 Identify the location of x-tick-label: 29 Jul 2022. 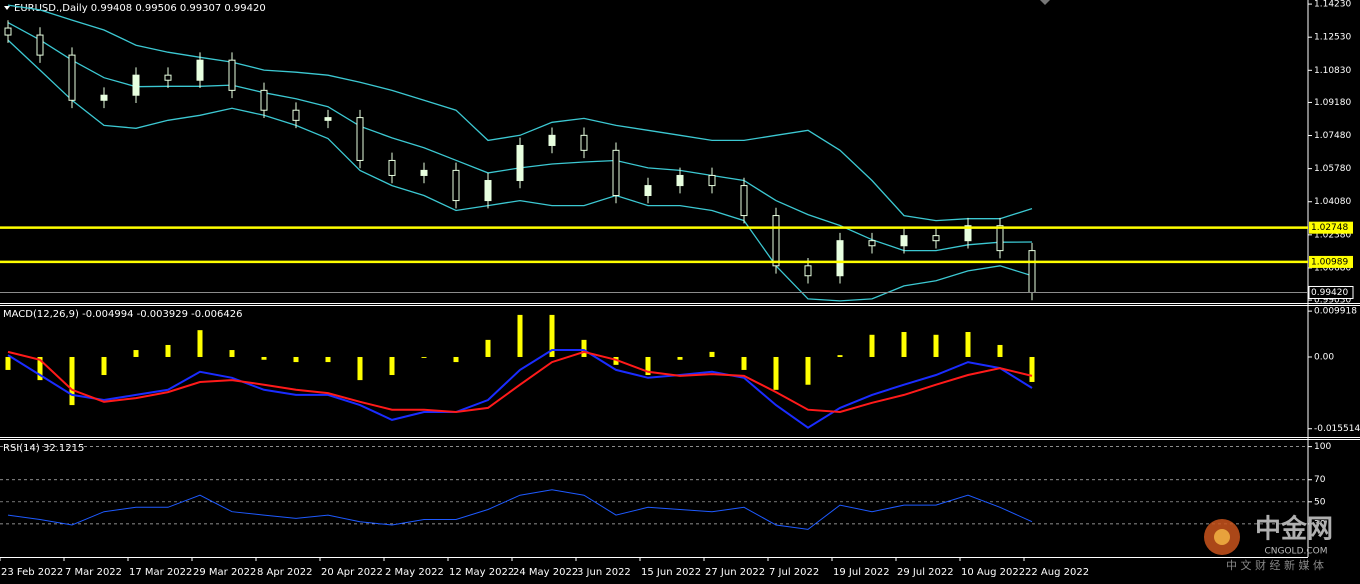
(925, 572).